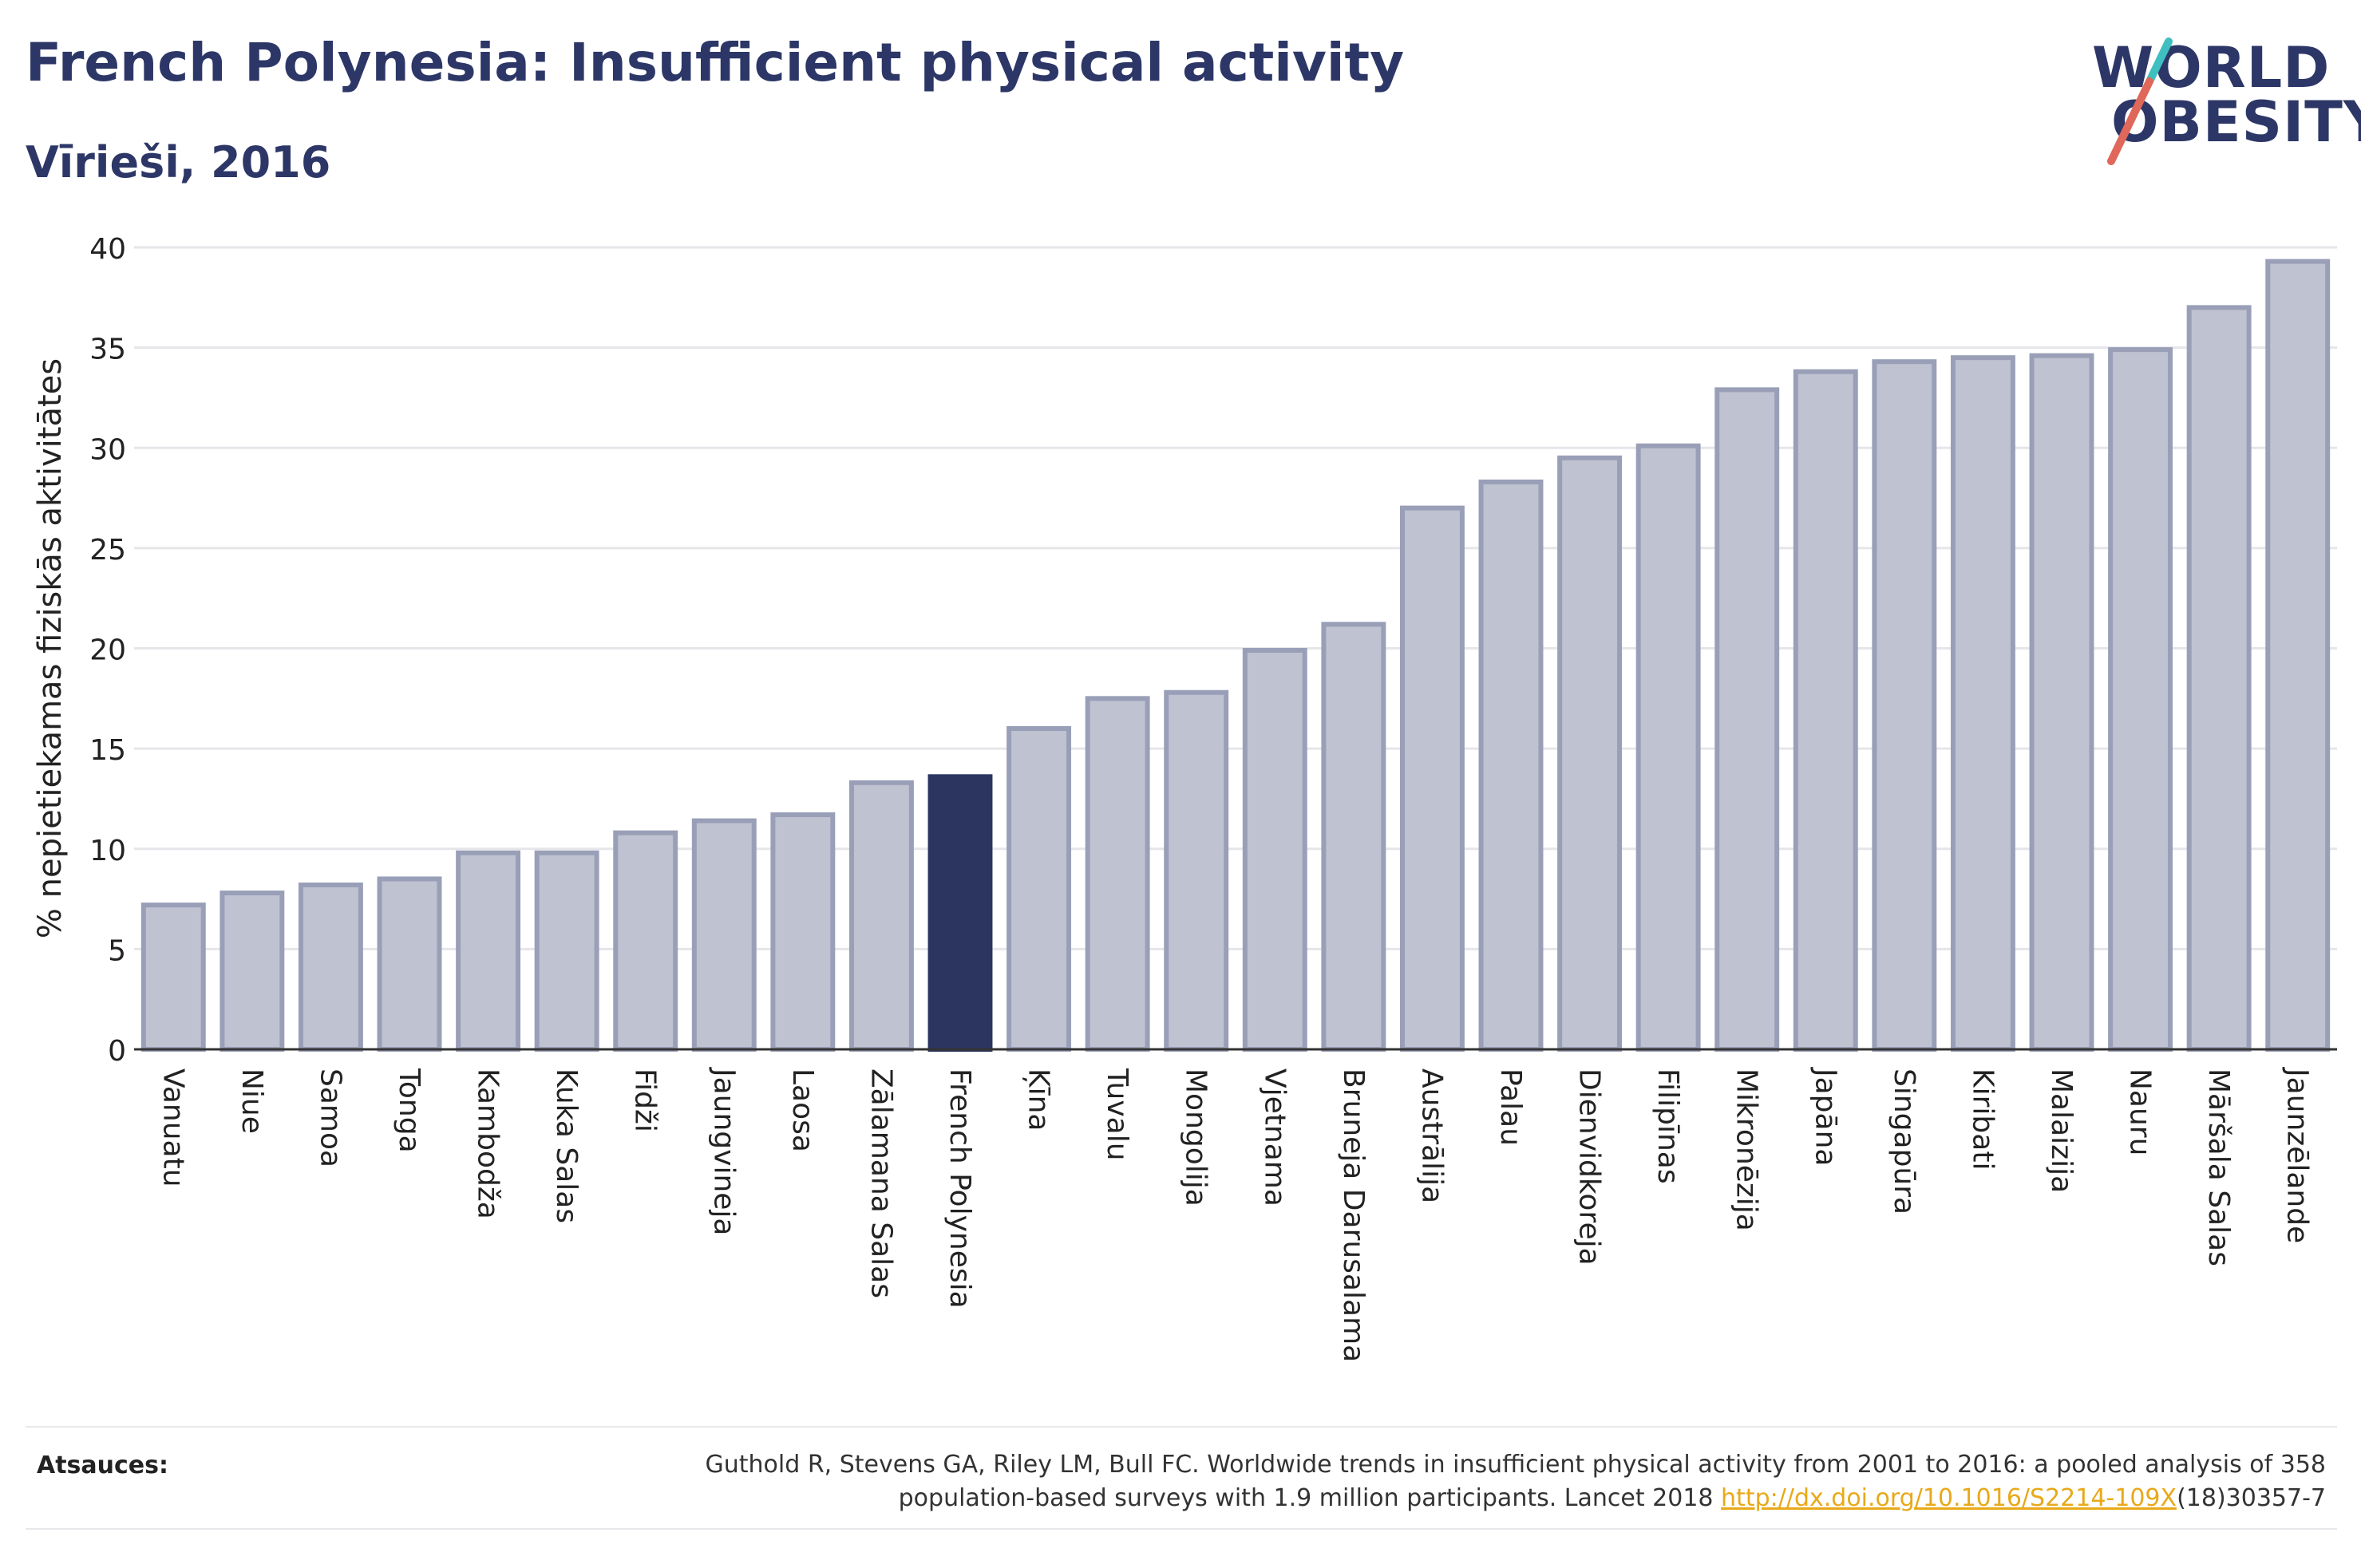 This screenshot has height=1568, width=2361. I want to click on chart-subtitle: Vīrieši, 2016, so click(178, 162).